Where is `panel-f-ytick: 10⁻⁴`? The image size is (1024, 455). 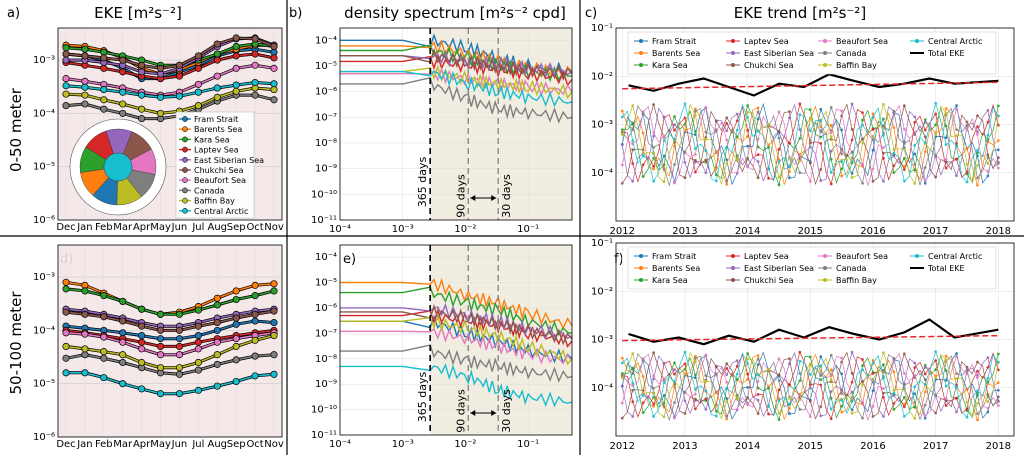
panel-f-ytick: 10⁻⁴ is located at coordinates (602, 388).